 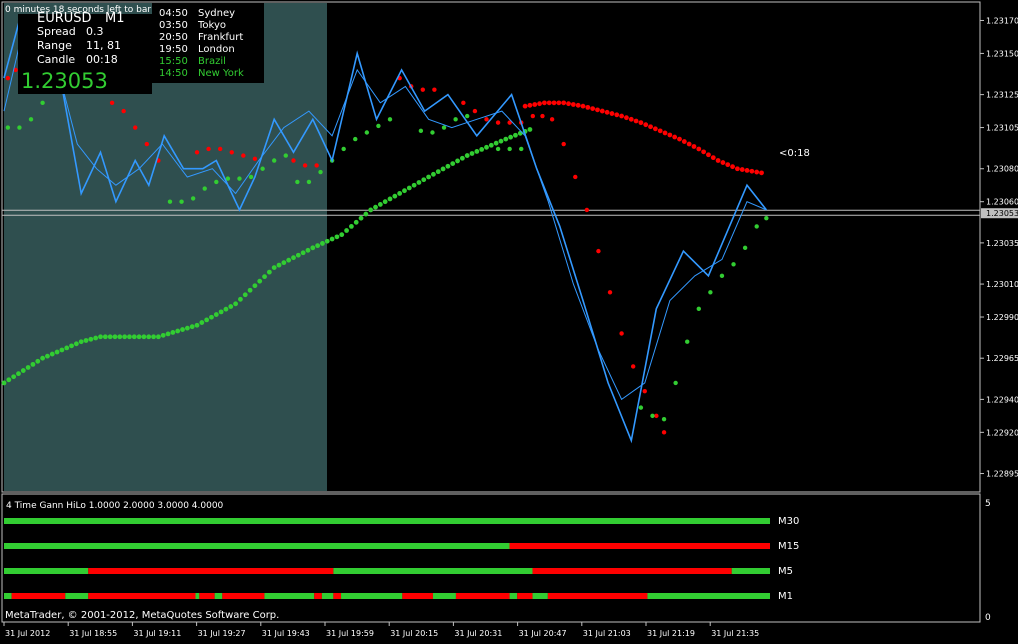 I want to click on price-tick-label: 1.22895, so click(x=1002, y=474).